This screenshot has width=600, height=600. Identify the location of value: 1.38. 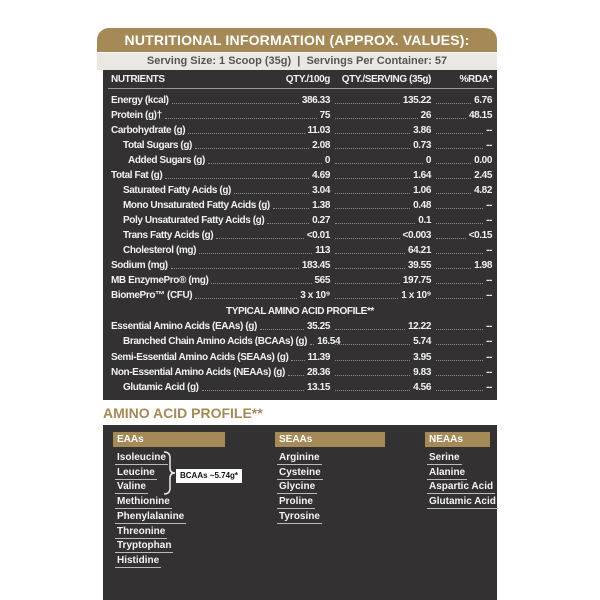
(321, 205).